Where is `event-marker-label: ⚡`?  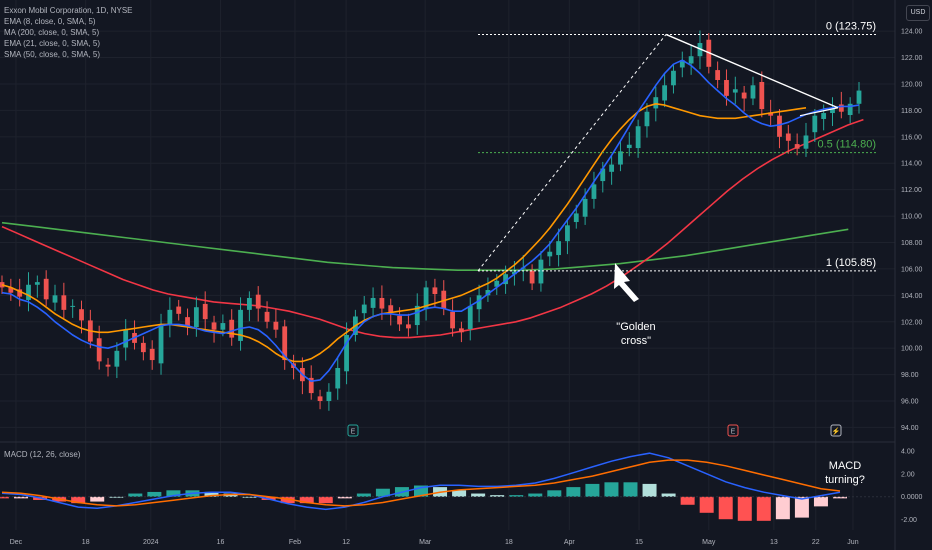
event-marker-label: ⚡ is located at coordinates (836, 431).